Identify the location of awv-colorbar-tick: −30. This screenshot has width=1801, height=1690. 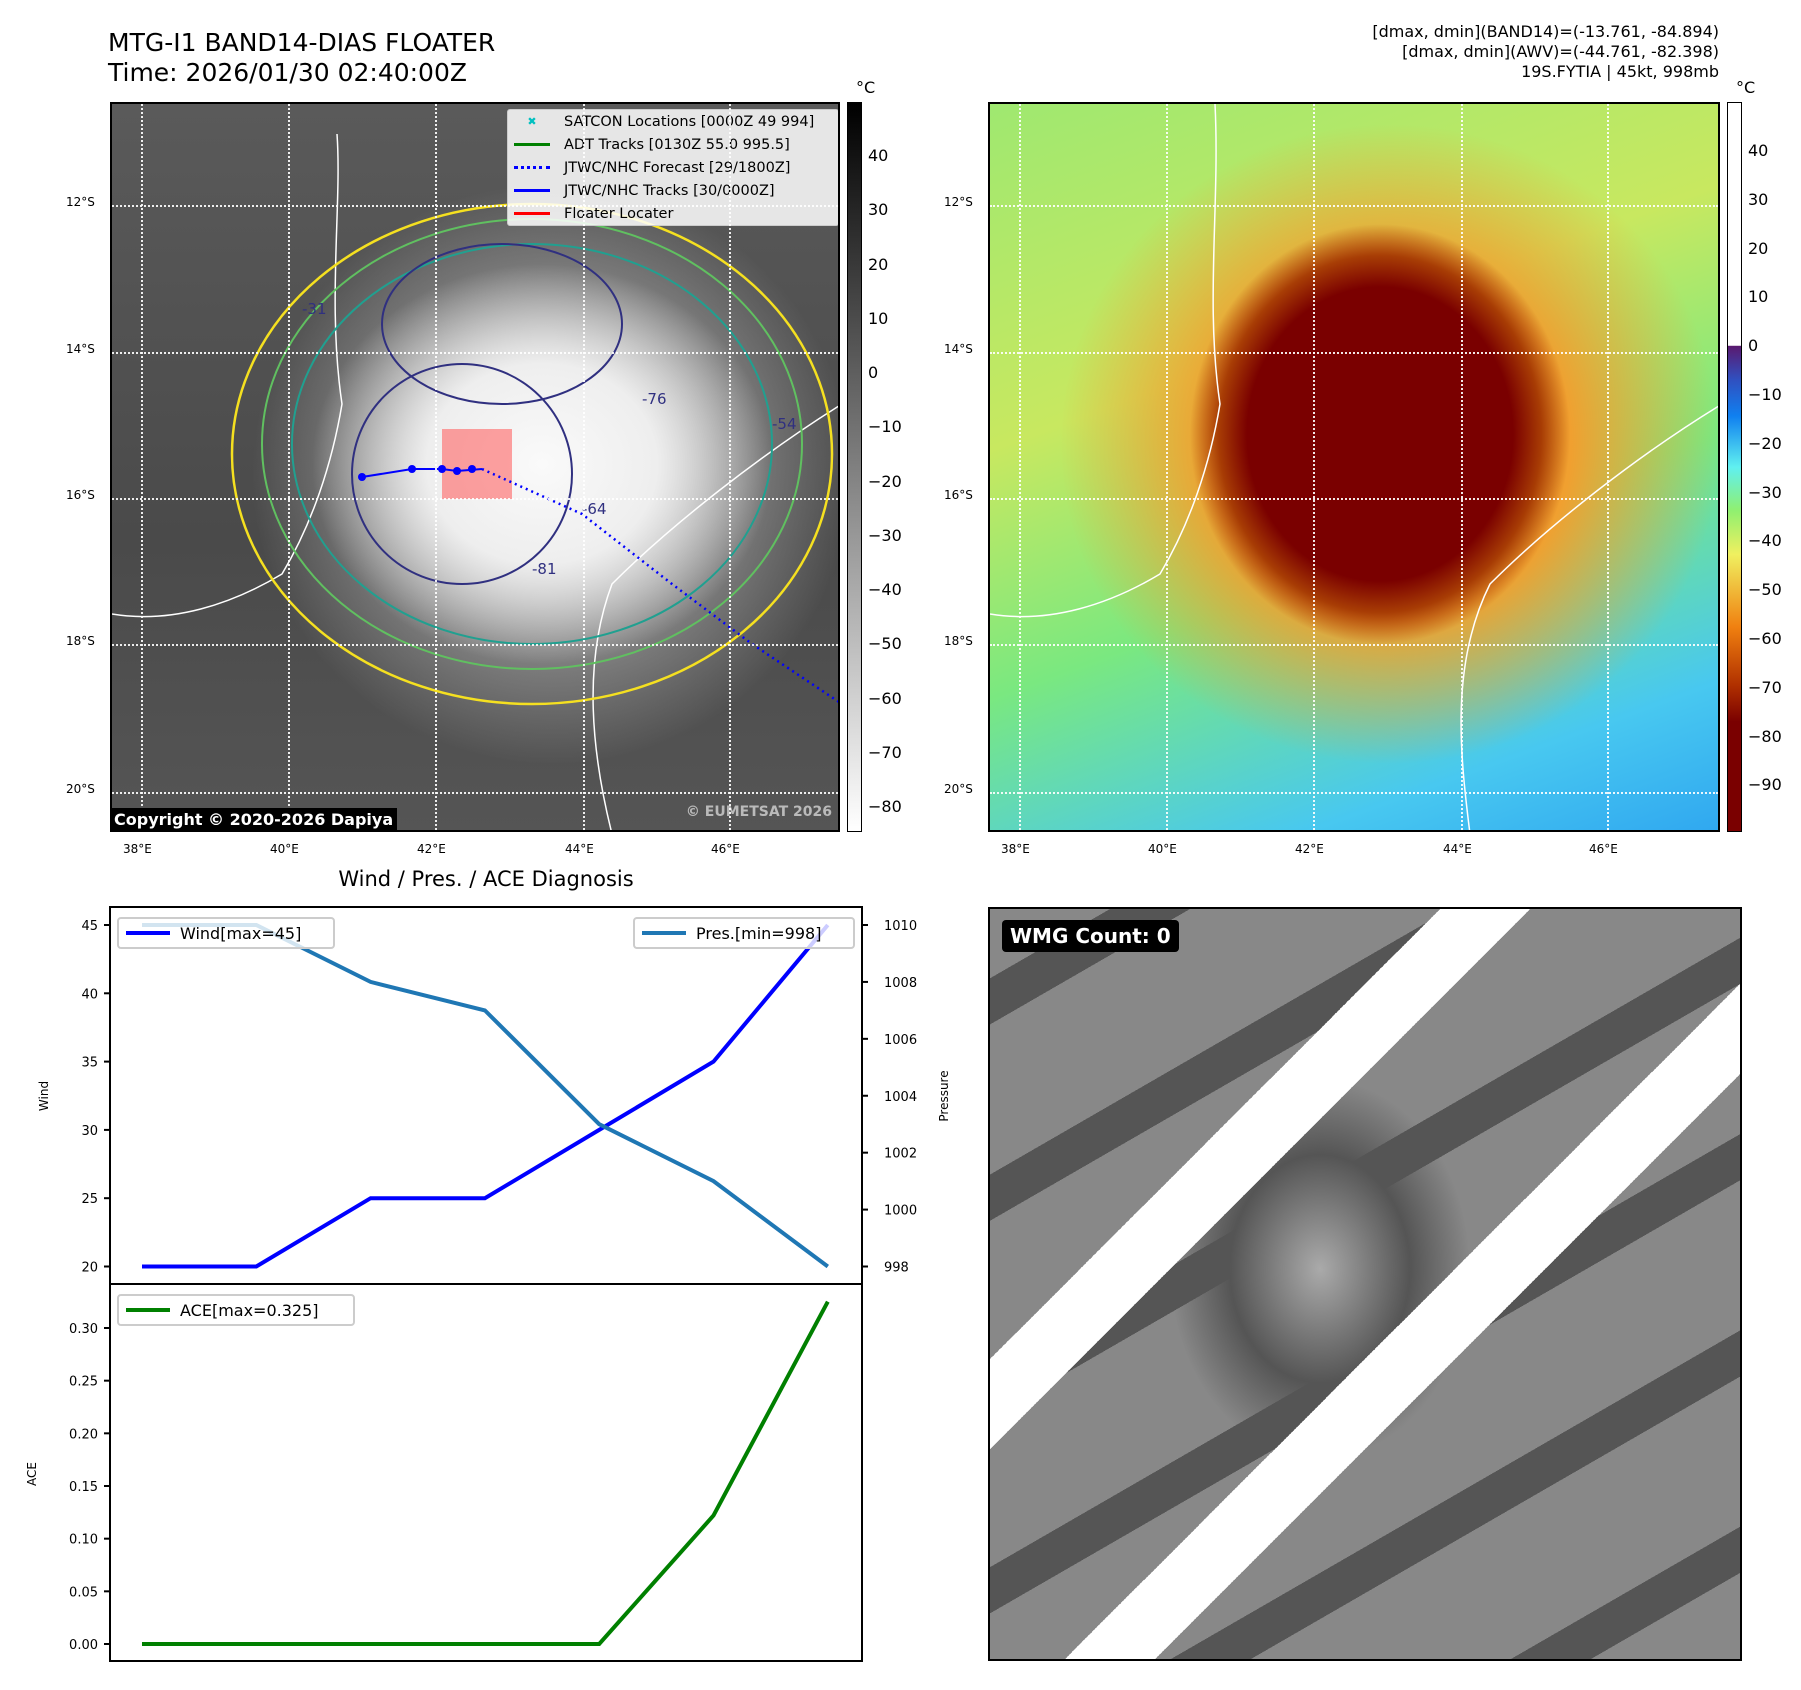
(1765, 492).